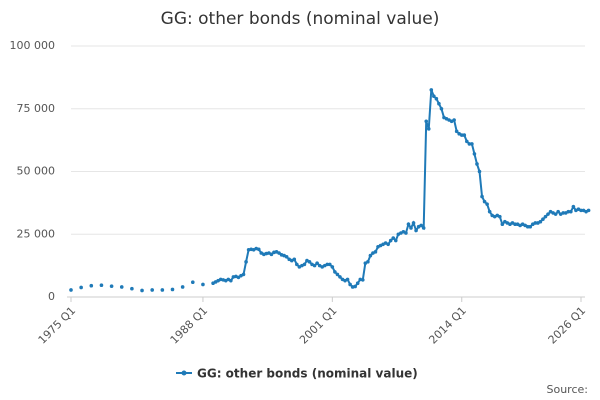 This screenshot has height=400, width=600. What do you see at coordinates (300, 19) in the screenshot?
I see `chart-title: GG: other bonds (nominal value)` at bounding box center [300, 19].